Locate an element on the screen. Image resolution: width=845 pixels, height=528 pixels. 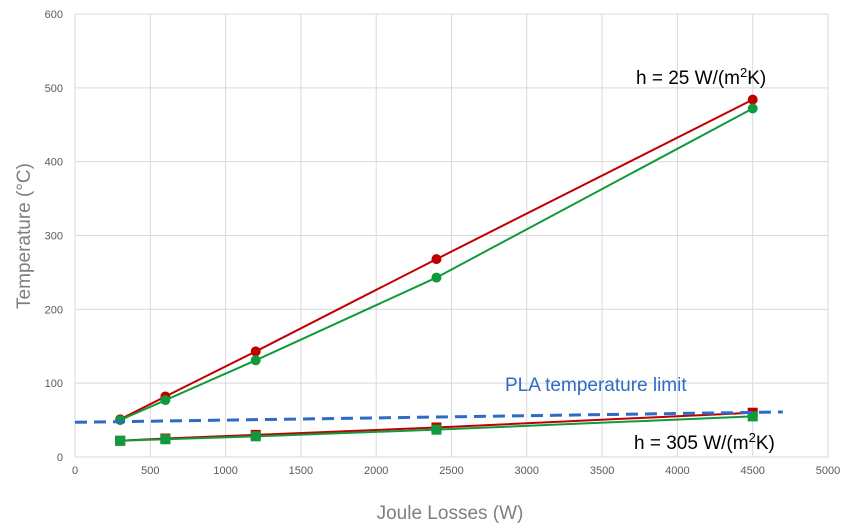
y-tick-label: 400 is located at coordinates (54, 163).